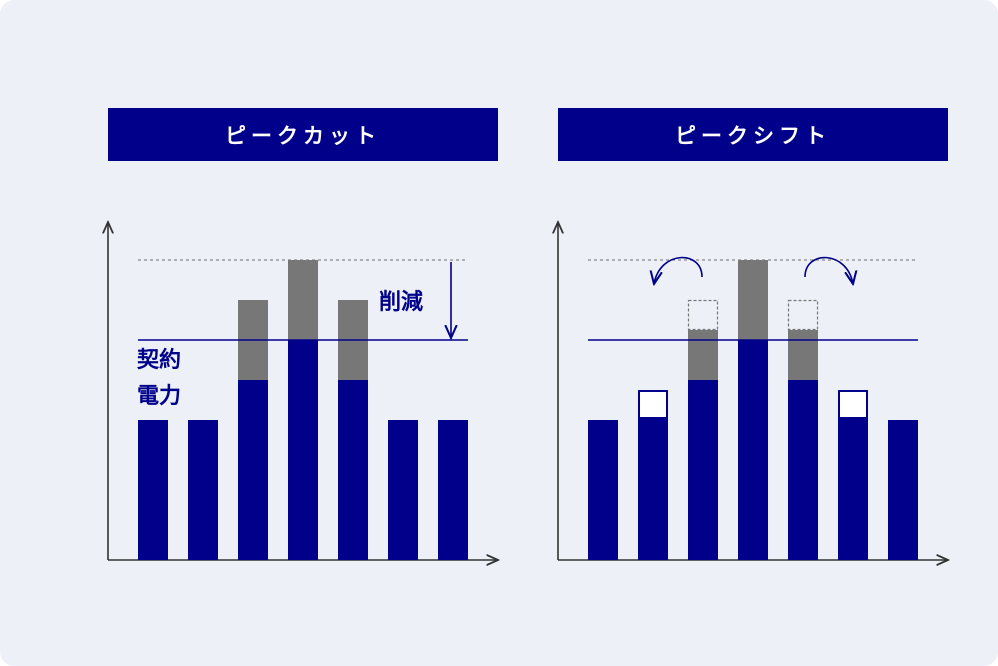 The image size is (998, 666). Describe the element at coordinates (828, 270) in the screenshot. I see `shift-arrow-right-icon` at that location.